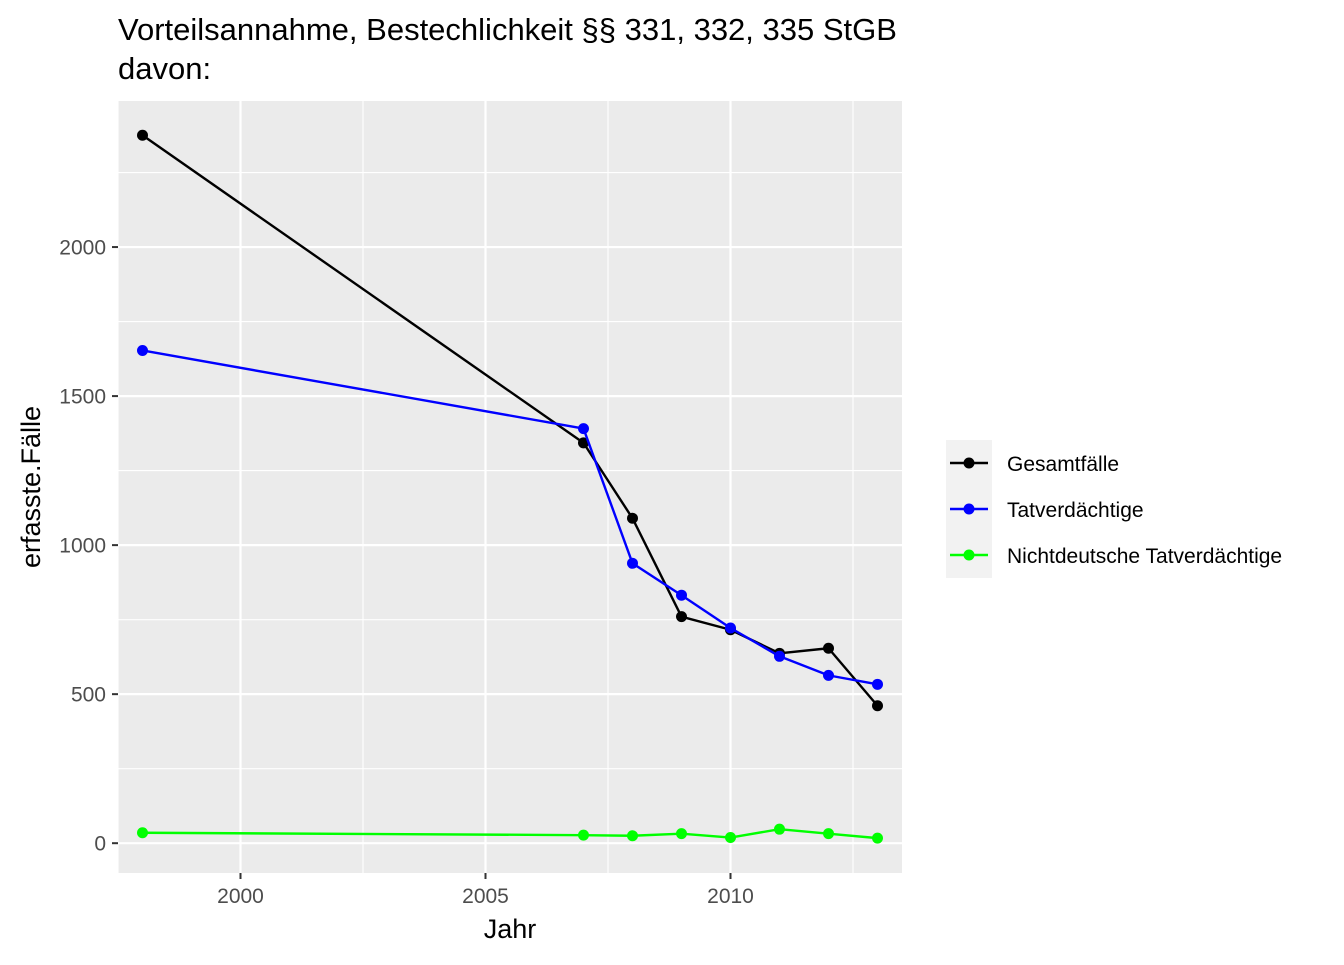 Image resolution: width=1344 pixels, height=965 pixels. I want to click on y-tick-label: 0, so click(100, 844).